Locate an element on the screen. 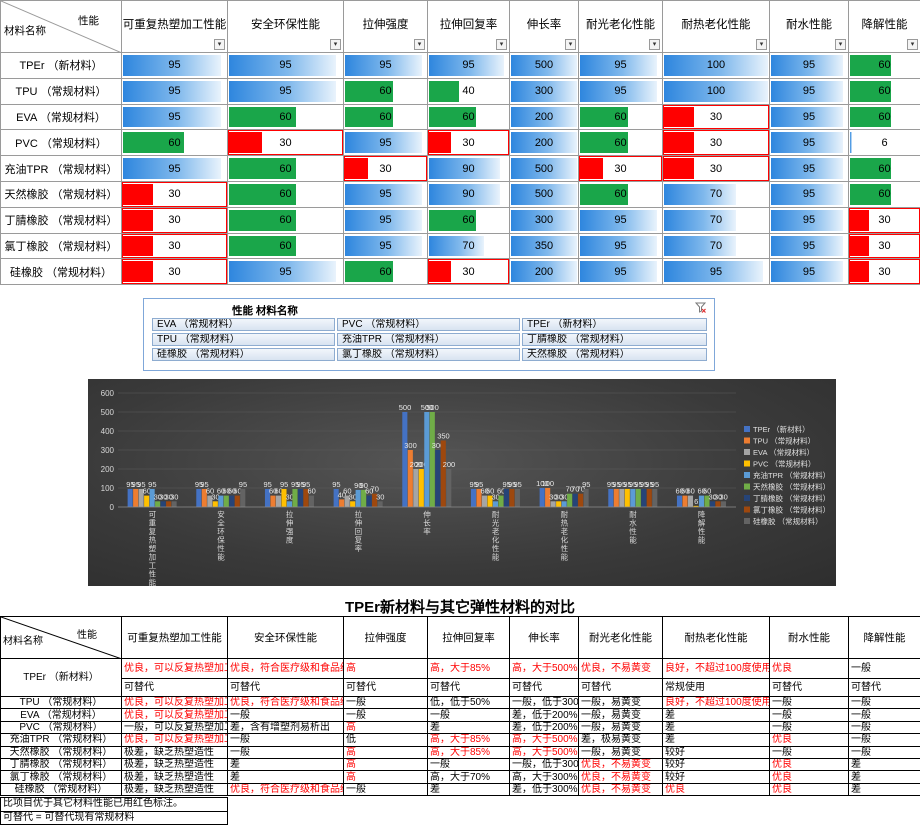  slicer-item: TPU （常规材料） is located at coordinates (243, 339).